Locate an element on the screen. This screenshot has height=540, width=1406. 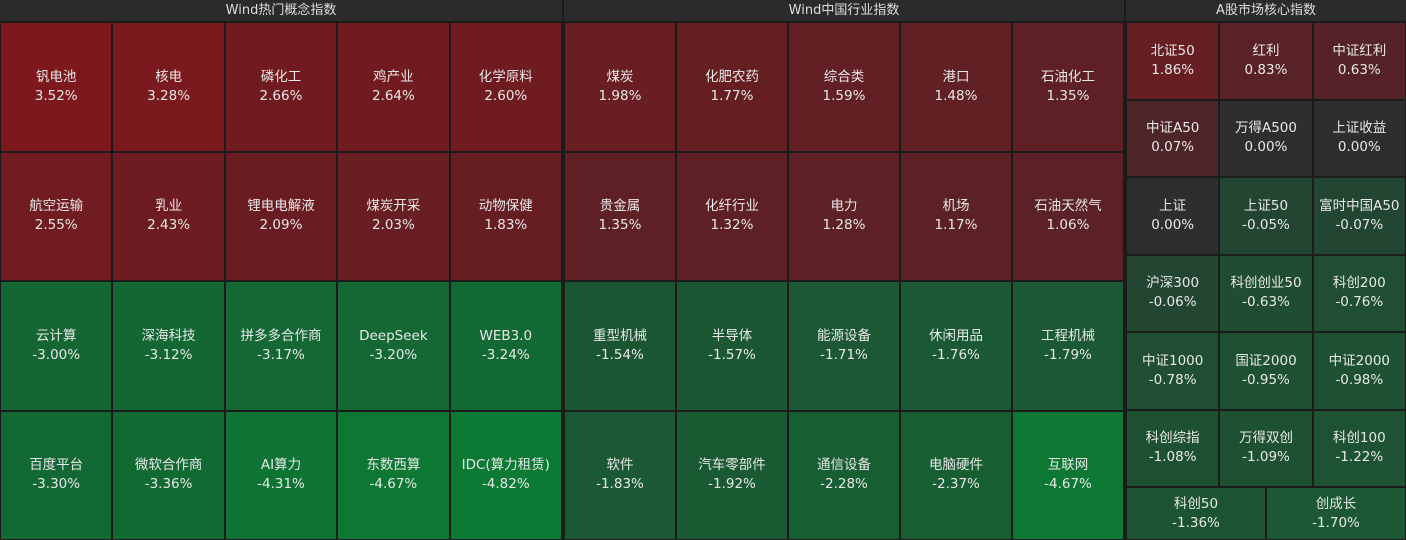
tile-name: 化肥农药 is located at coordinates (732, 76).